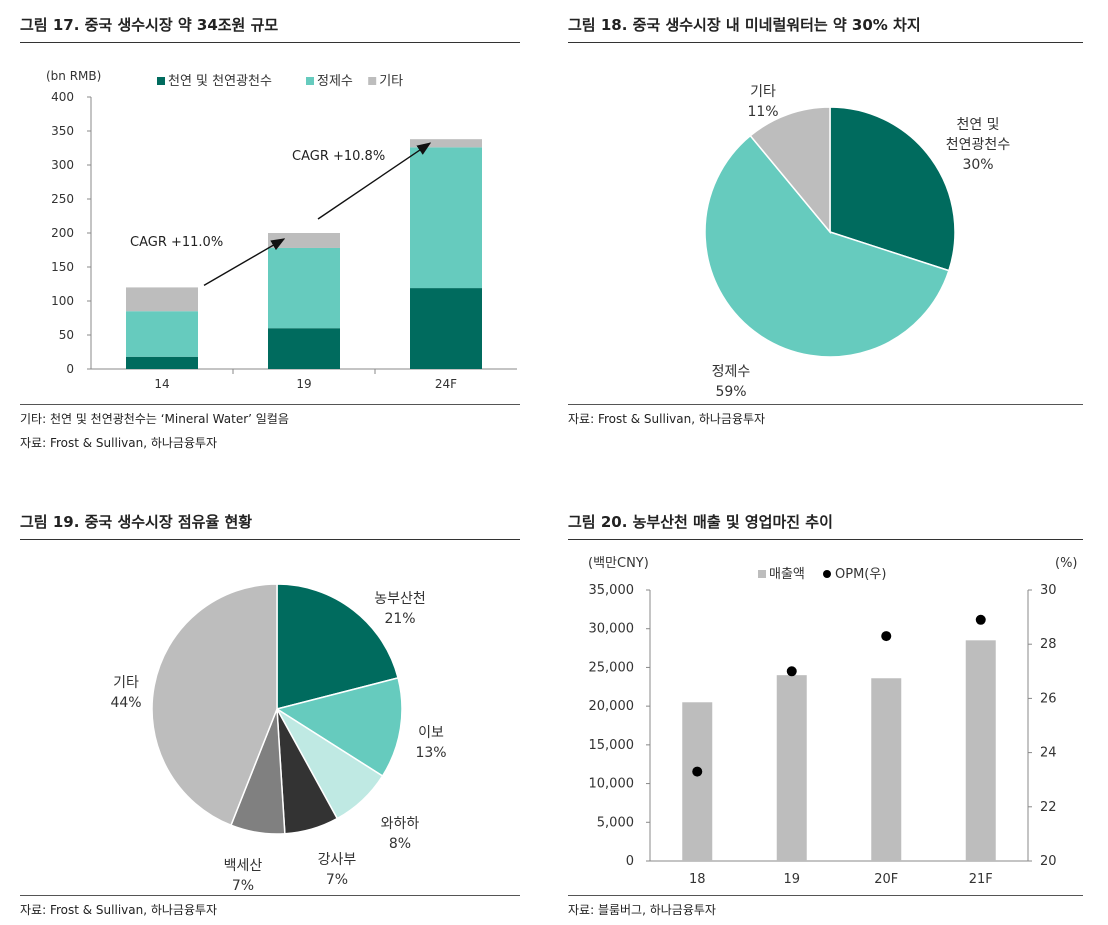 The image size is (1108, 925). I want to click on chart-source: 자료: 블룸버그, 하나금융투자, so click(642, 910).